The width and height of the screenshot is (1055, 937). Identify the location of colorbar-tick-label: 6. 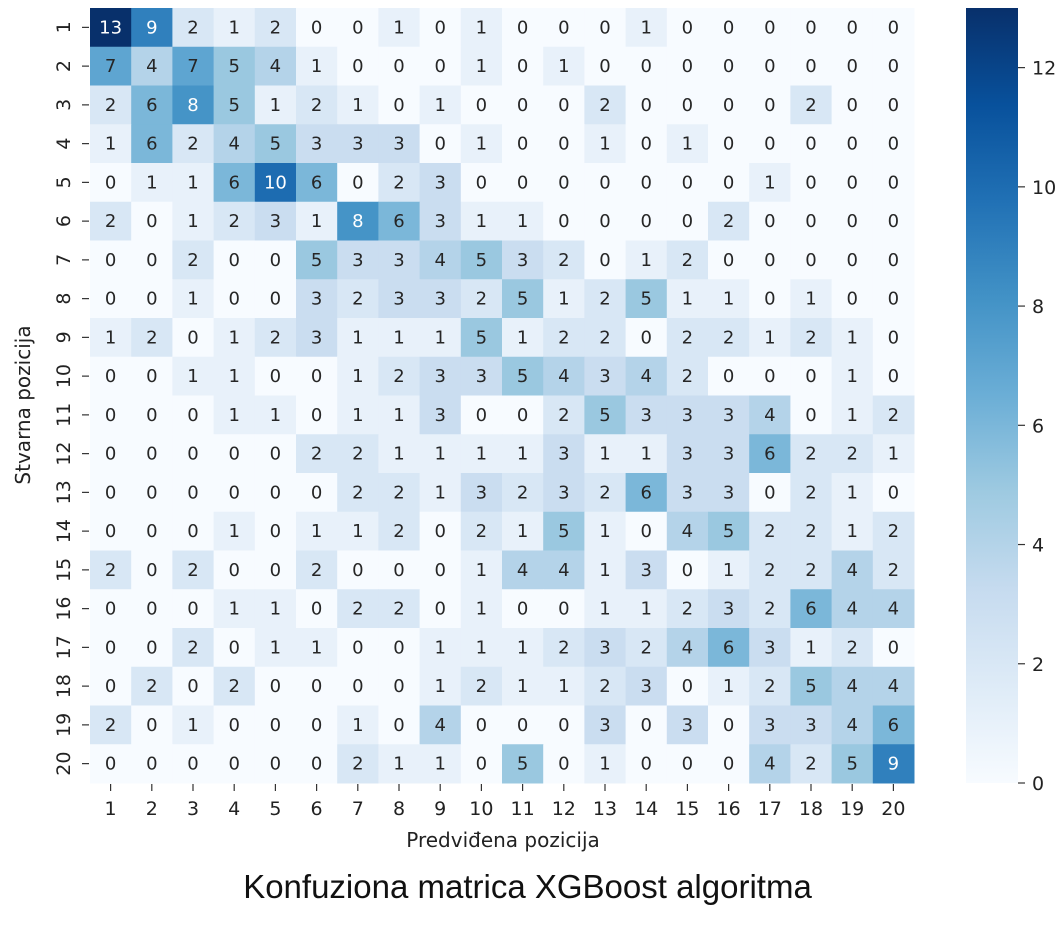
(1038, 426).